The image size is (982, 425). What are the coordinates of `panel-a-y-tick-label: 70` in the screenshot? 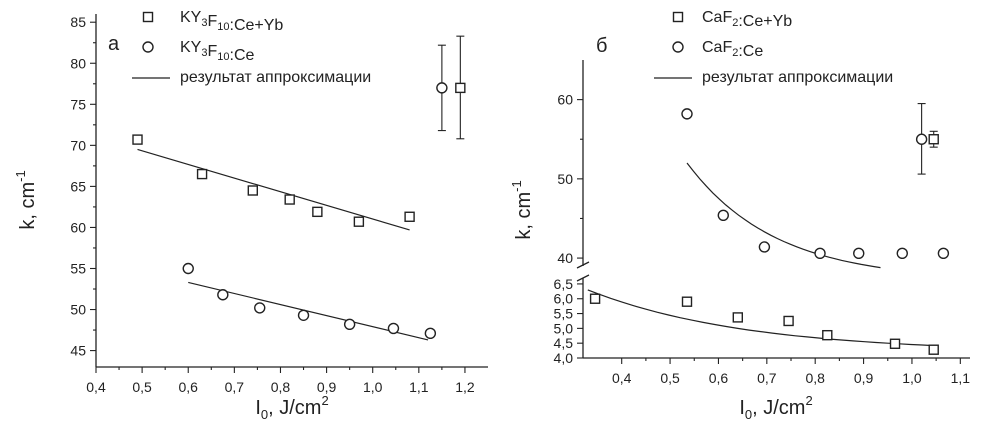 It's located at (78, 145).